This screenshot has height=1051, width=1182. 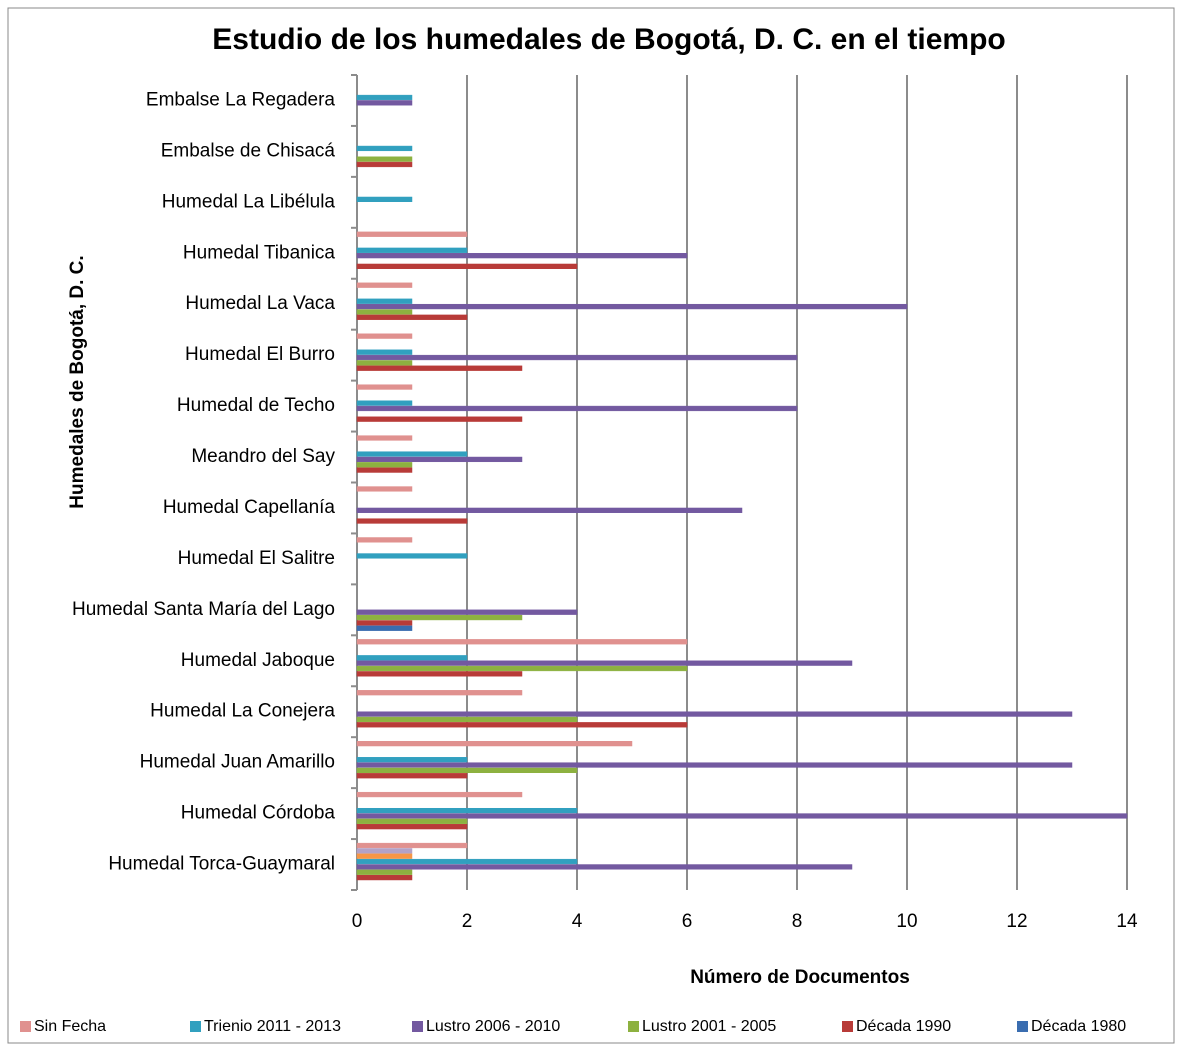 I want to click on y-tick-label: Humedal Córdoba, so click(x=258, y=813).